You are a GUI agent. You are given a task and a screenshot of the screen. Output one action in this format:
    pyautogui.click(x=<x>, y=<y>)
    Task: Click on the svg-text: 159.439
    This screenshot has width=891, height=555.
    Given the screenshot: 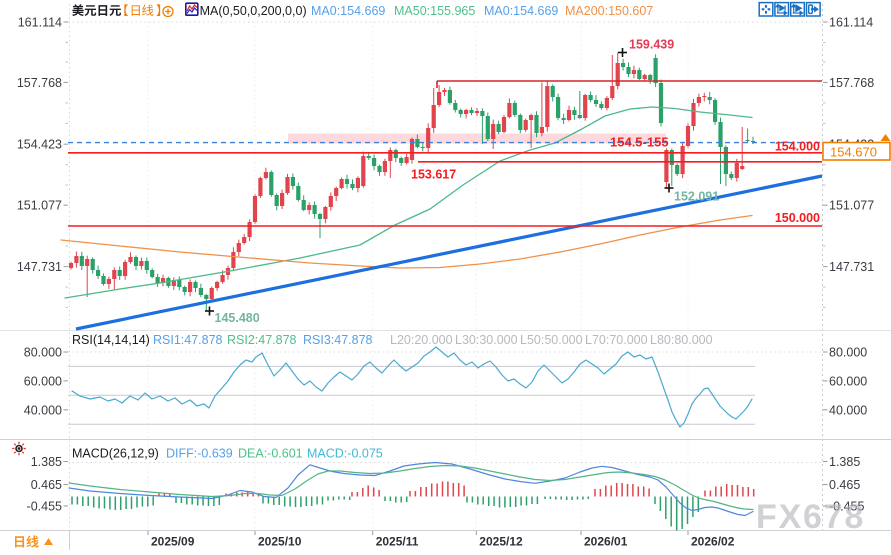 What is the action you would take?
    pyautogui.click(x=651, y=45)
    